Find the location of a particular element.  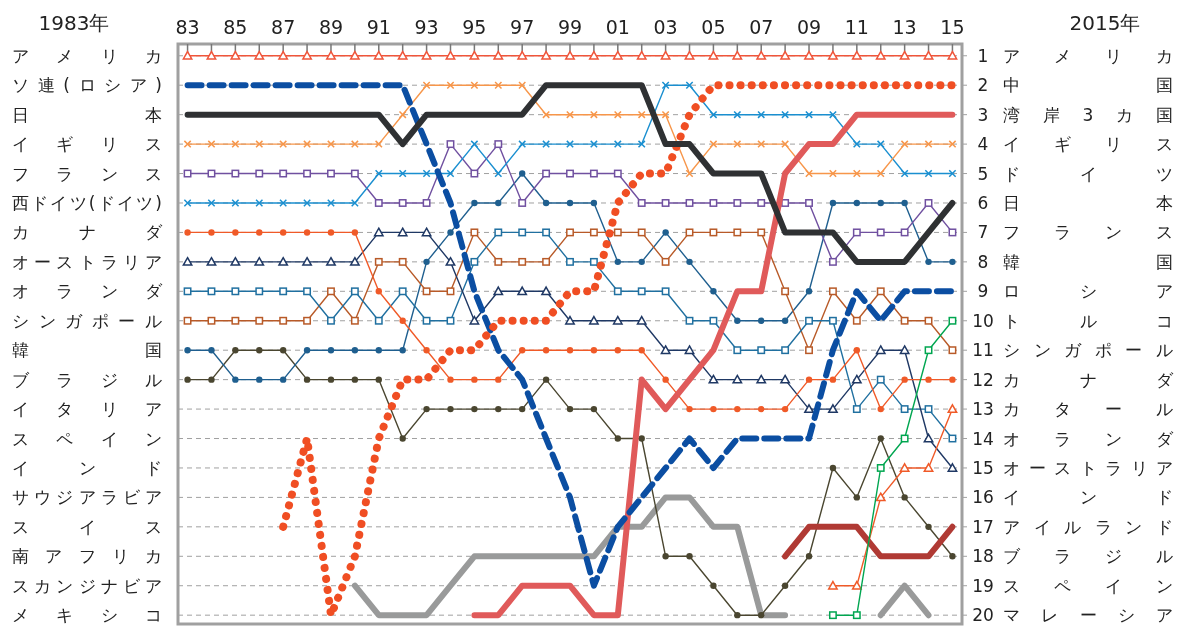

text: インド is located at coordinates (87, 467).